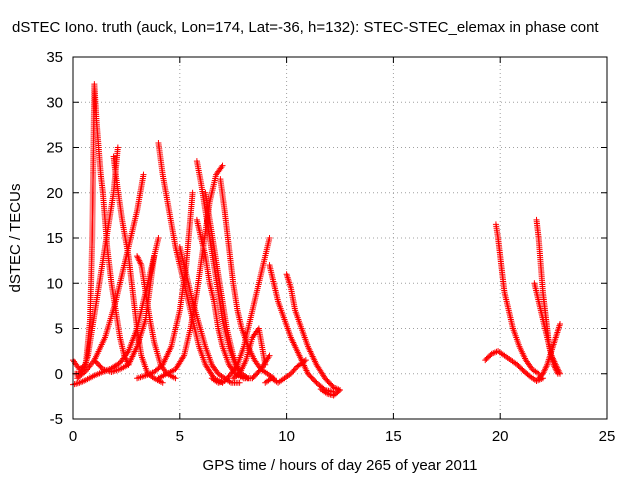 The height and width of the screenshot is (480, 640). I want to click on y-tick-label: -5, so click(56, 419).